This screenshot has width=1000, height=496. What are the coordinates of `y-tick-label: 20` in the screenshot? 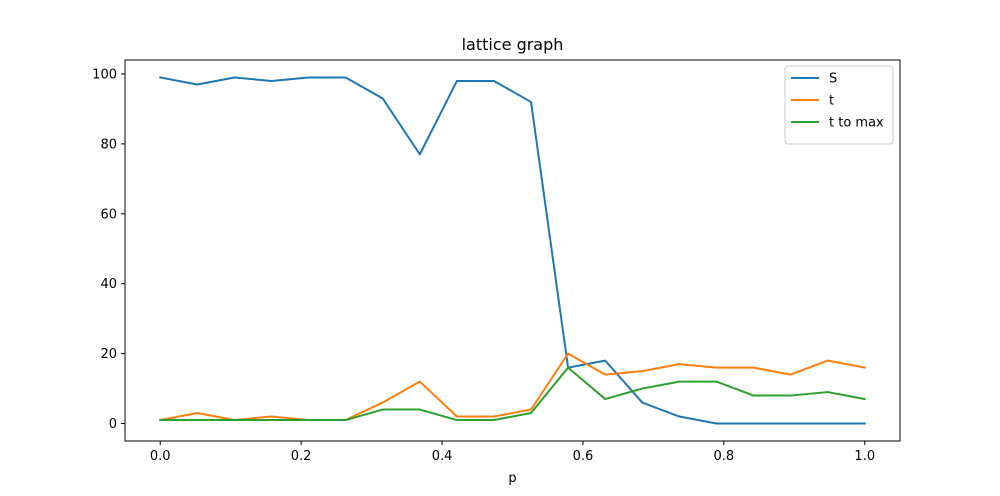 It's located at (108, 354).